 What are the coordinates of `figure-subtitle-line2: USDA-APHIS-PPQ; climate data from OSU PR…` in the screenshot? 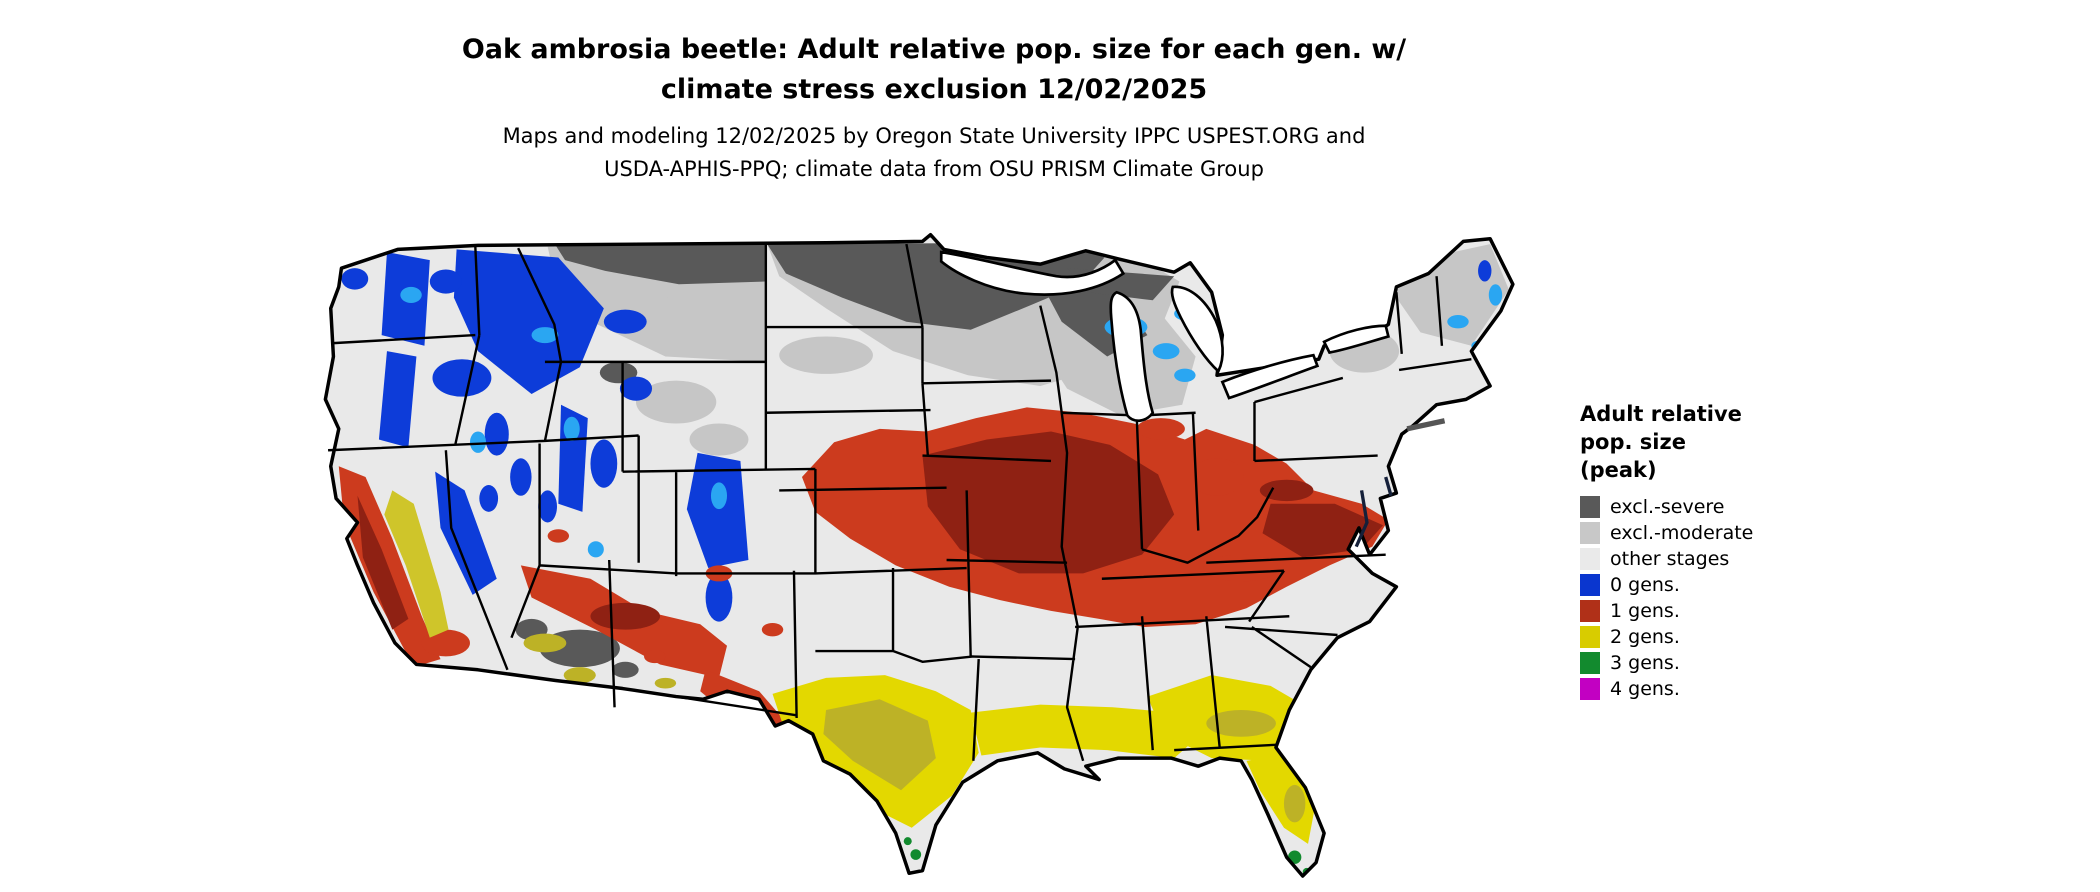 It's located at (934, 169).